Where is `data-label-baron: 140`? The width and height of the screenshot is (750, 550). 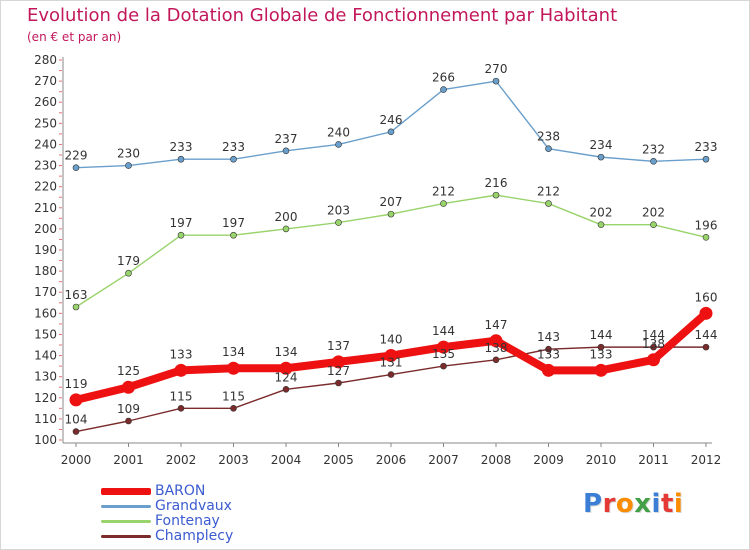
data-label-baron: 140 is located at coordinates (391, 340).